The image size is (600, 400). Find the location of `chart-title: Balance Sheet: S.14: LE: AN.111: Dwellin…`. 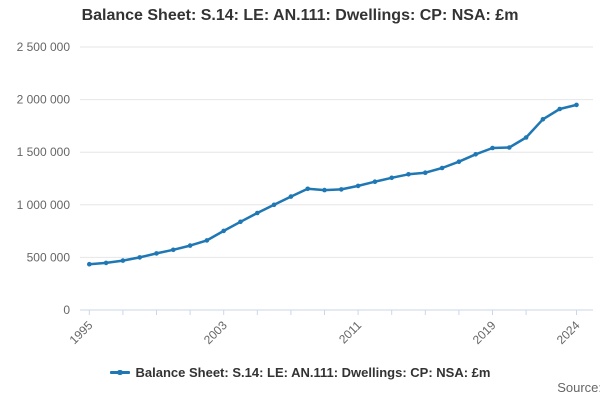

chart-title: Balance Sheet: S.14: LE: AN.111: Dwellin… is located at coordinates (300, 15).